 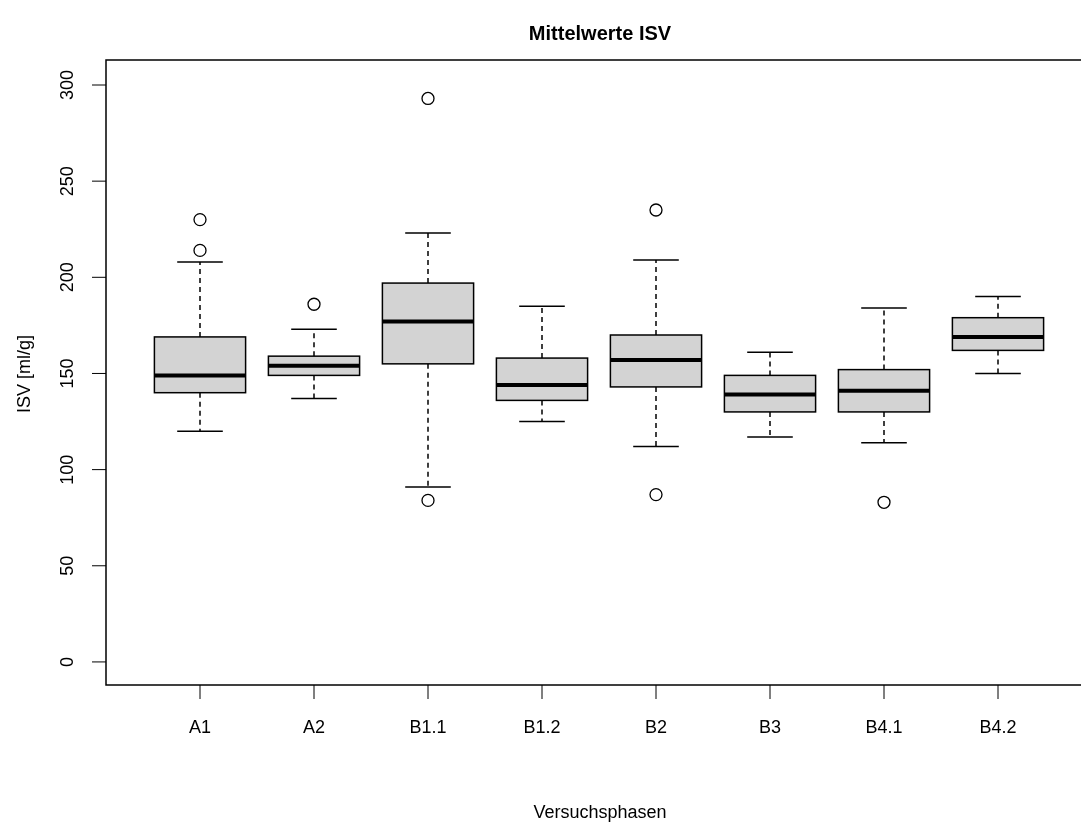 What do you see at coordinates (66, 277) in the screenshot?
I see `y-tick-label: 200` at bounding box center [66, 277].